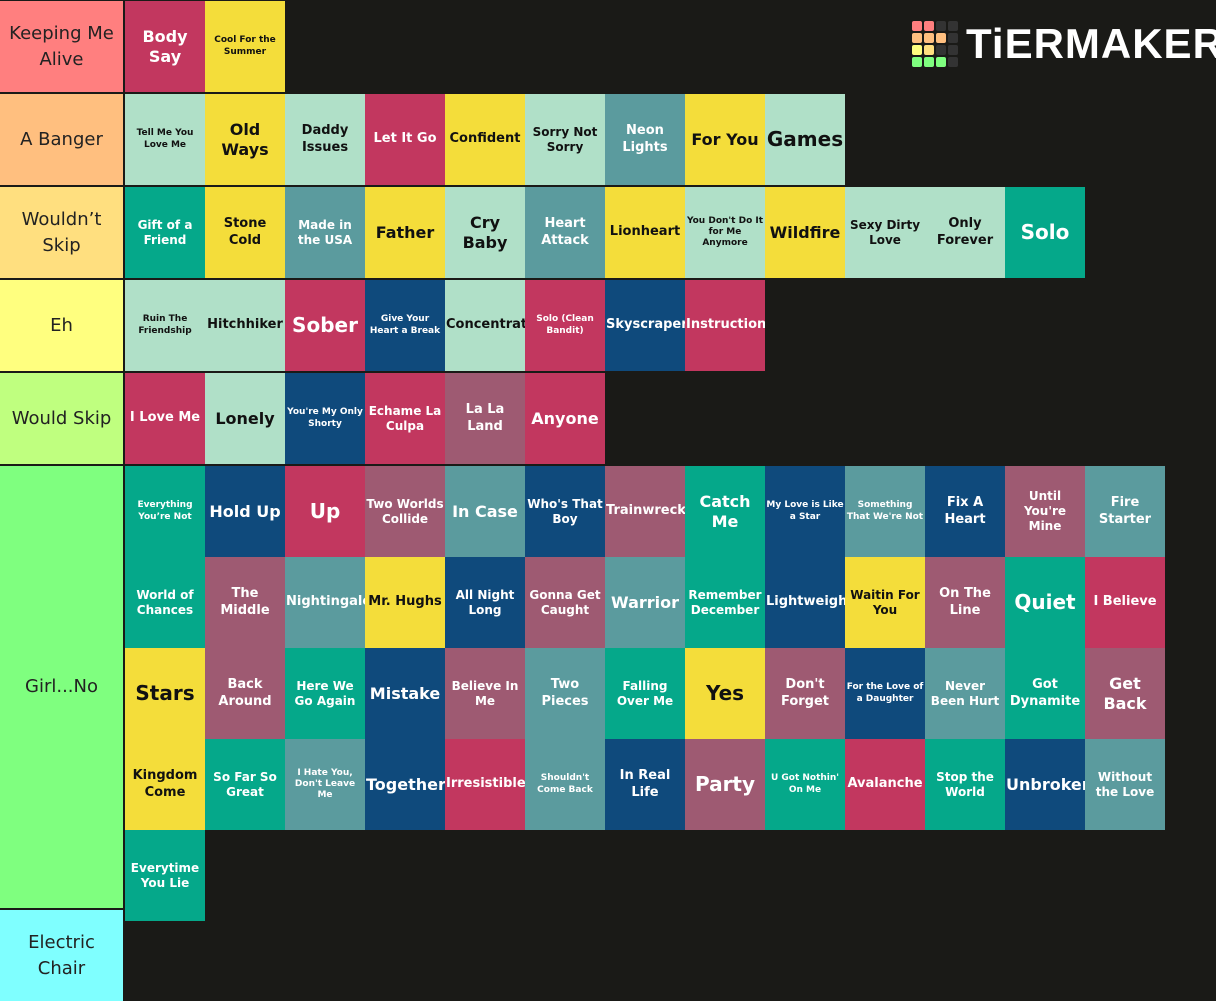  What do you see at coordinates (1091, 43) in the screenshot?
I see `logo-text: TiERMAKER` at bounding box center [1091, 43].